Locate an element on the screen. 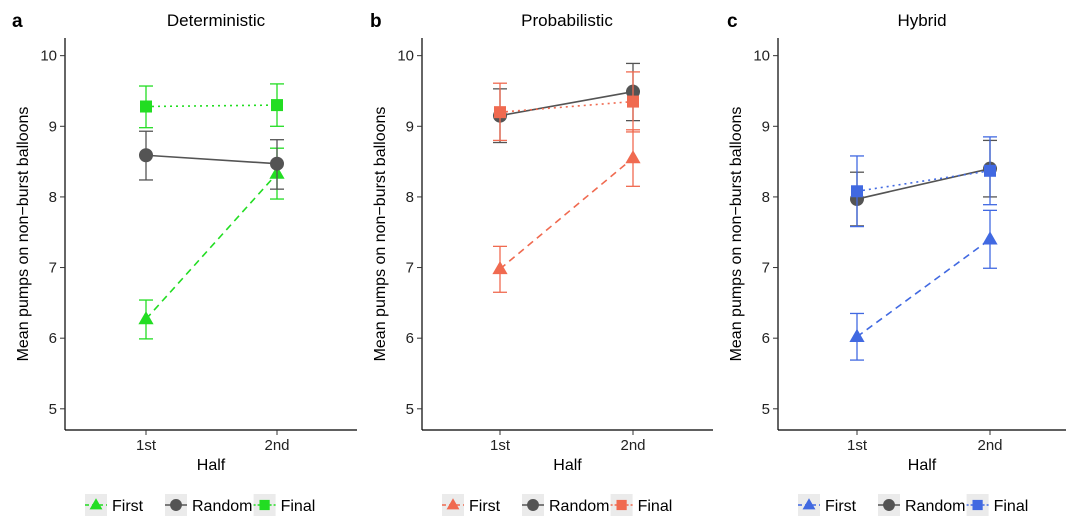 This screenshot has width=1072, height=516. panel-letter: a is located at coordinates (17, 21).